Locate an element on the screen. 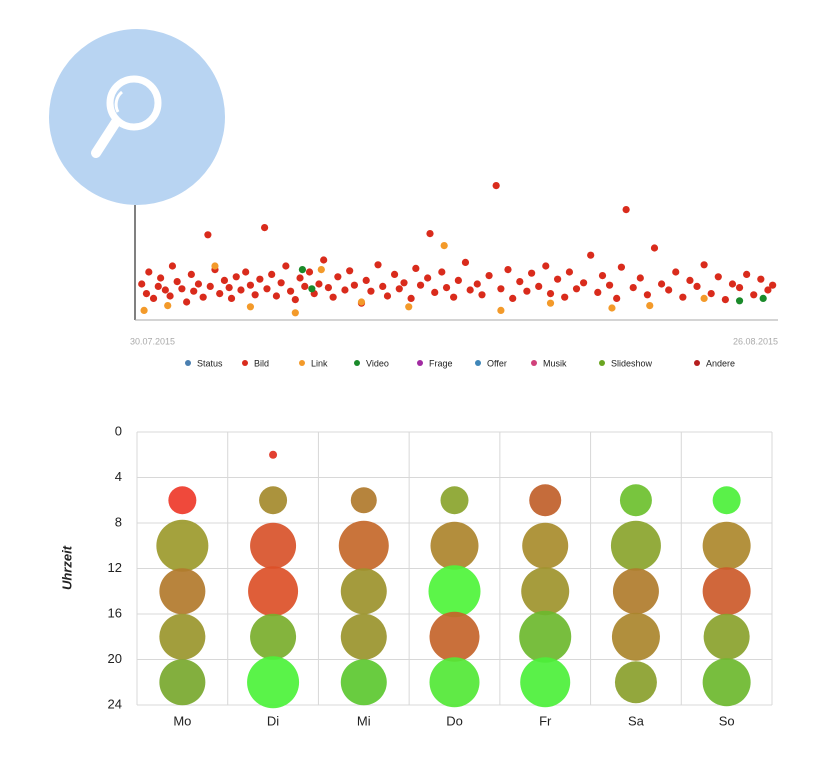  legend-label: Andere is located at coordinates (720, 363).